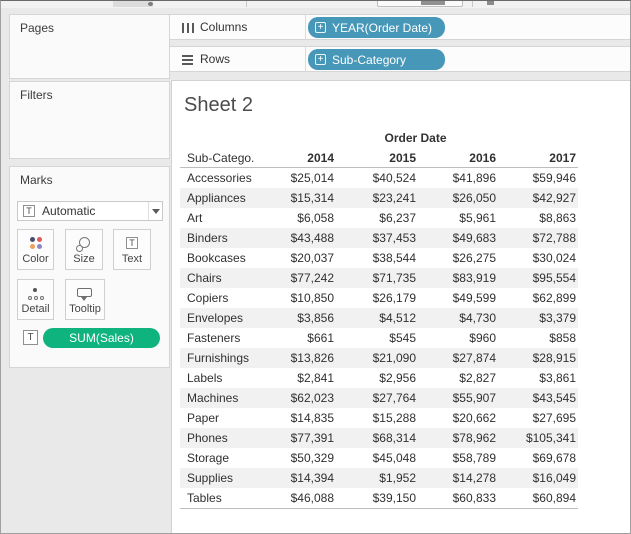 Image resolution: width=631 pixels, height=534 pixels. What do you see at coordinates (474, 358) in the screenshot?
I see `table-cell: $27,874` at bounding box center [474, 358].